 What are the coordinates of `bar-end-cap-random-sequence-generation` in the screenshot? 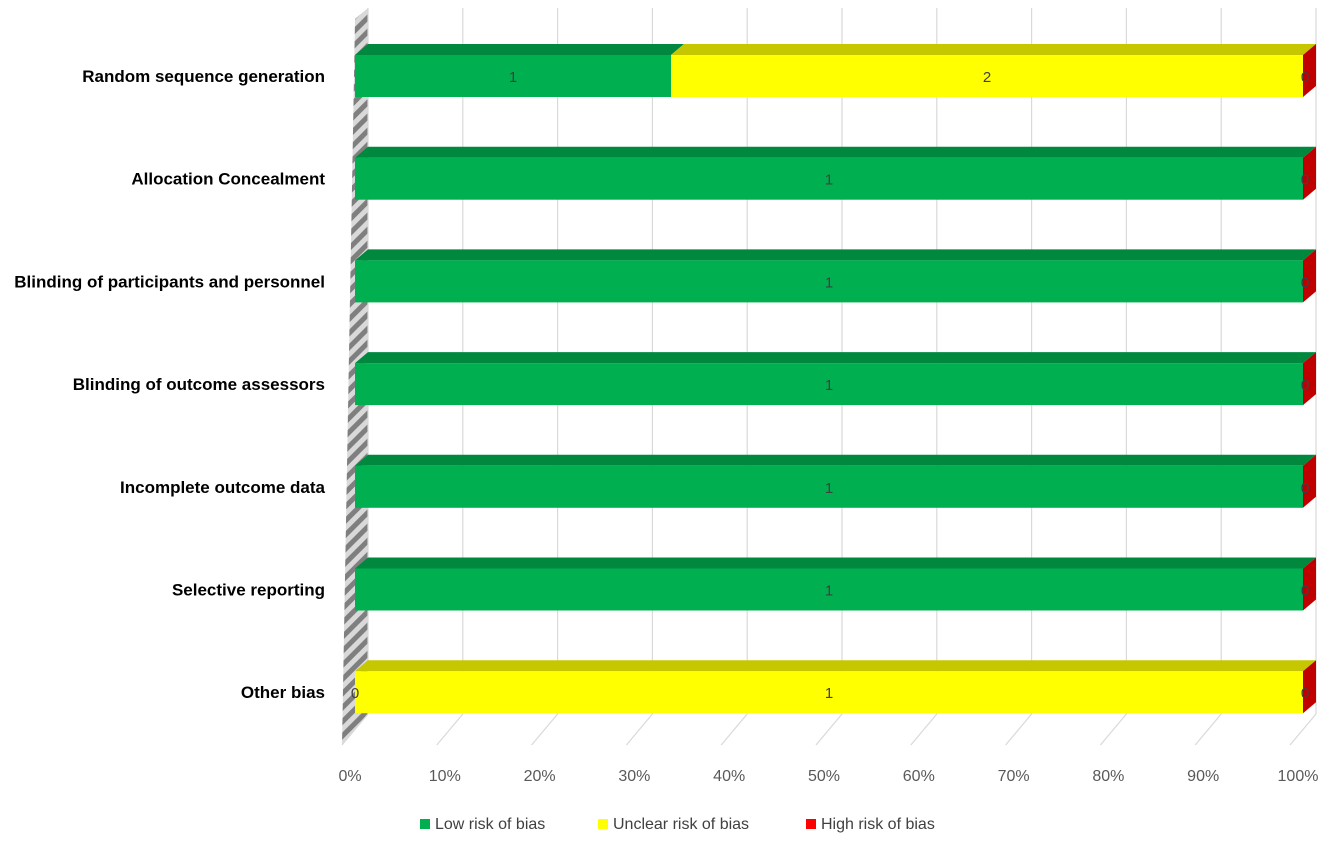 It's located at (1309, 70).